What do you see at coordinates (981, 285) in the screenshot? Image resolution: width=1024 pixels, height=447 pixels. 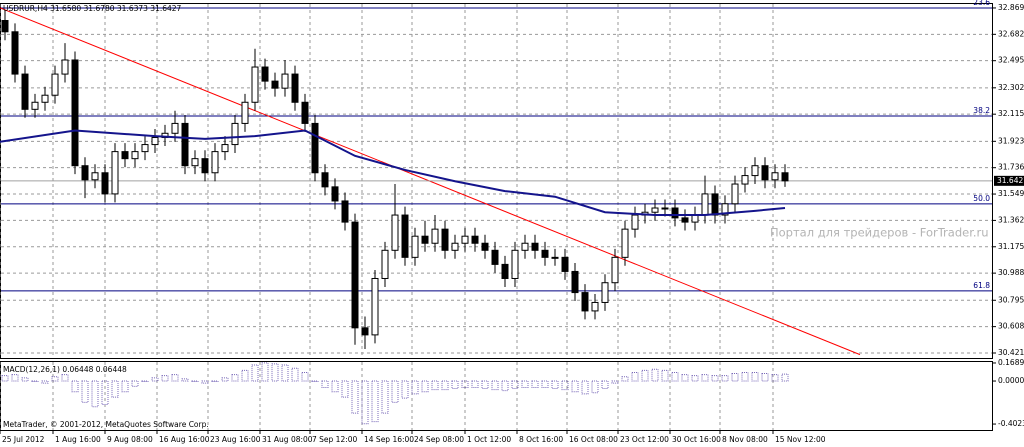 I see `fib-label: 61.8` at bounding box center [981, 285].